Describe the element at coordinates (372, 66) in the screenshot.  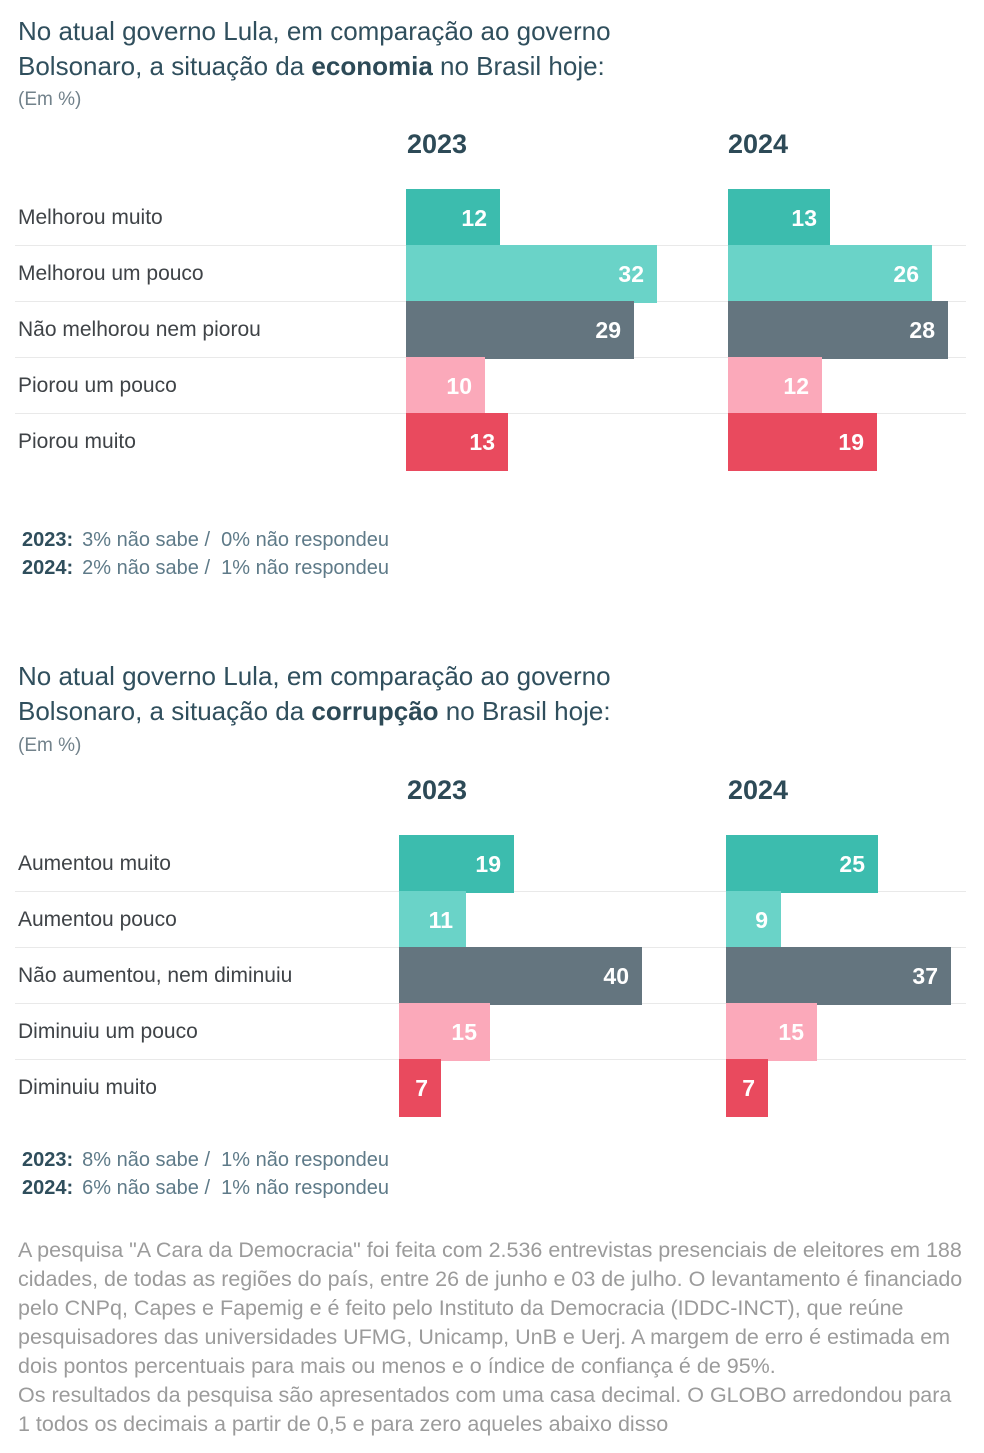
I see `chart1-title-highlight: economia` at that location.